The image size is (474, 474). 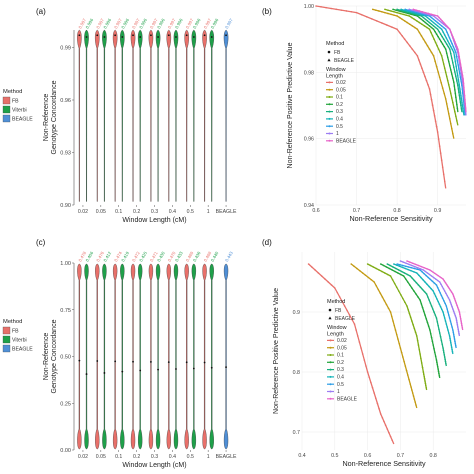 What do you see at coordinates (143, 256) in the screenshot?
I see `value-label: 0.425` at bounding box center [143, 256].